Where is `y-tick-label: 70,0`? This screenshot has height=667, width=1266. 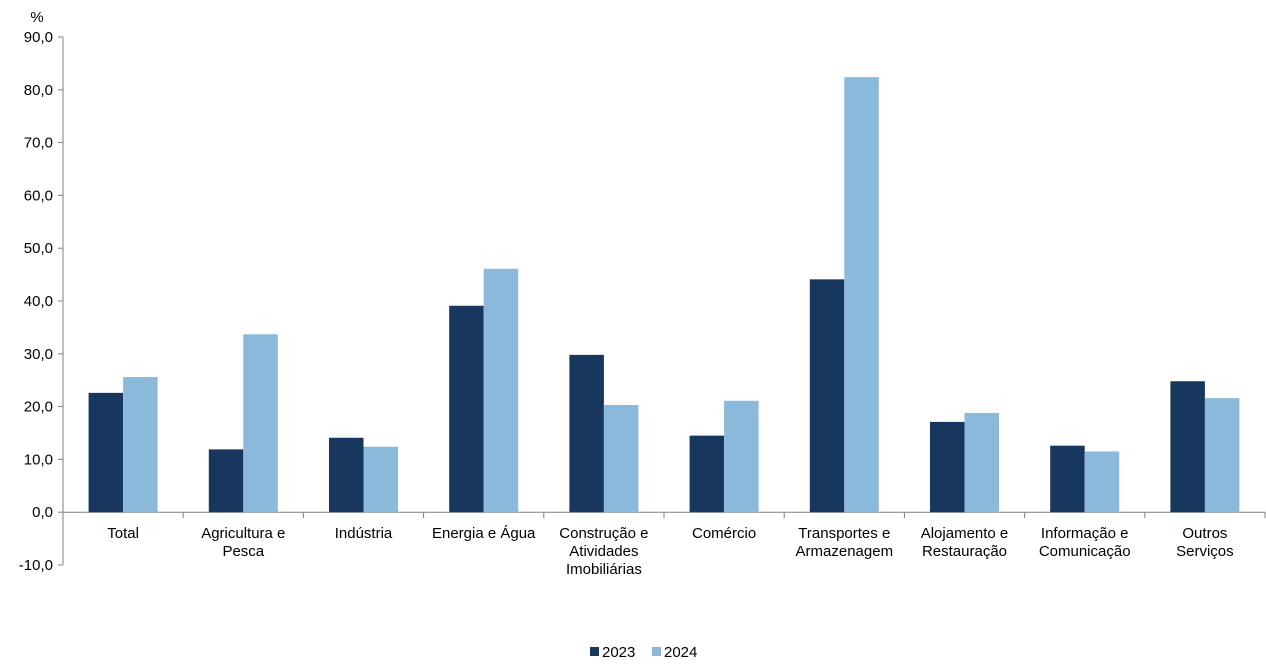
y-tick-label: 70,0 is located at coordinates (38, 143).